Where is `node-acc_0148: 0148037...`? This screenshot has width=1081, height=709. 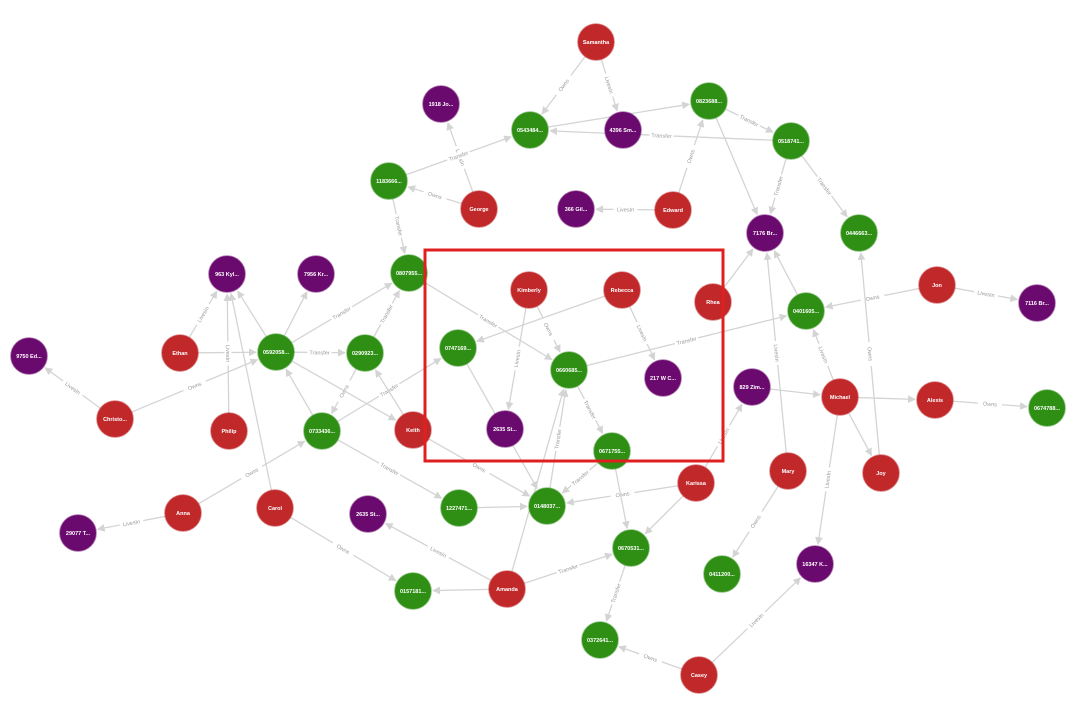 node-acc_0148: 0148037... is located at coordinates (547, 506).